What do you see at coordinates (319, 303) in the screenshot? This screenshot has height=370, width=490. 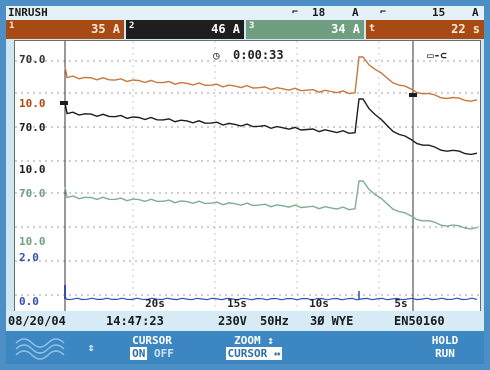 I see `x-axis-label: 10s` at bounding box center [319, 303].